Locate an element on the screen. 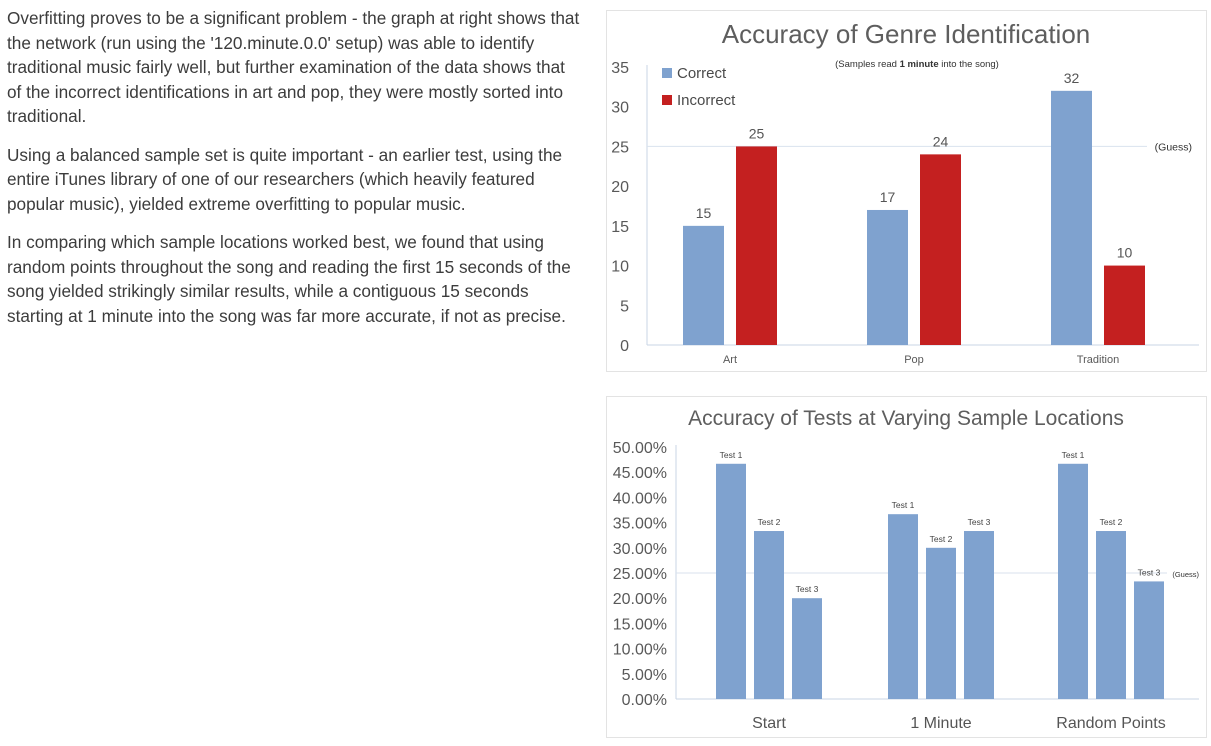  legend-label-incorrect: Incorrect is located at coordinates (706, 100).